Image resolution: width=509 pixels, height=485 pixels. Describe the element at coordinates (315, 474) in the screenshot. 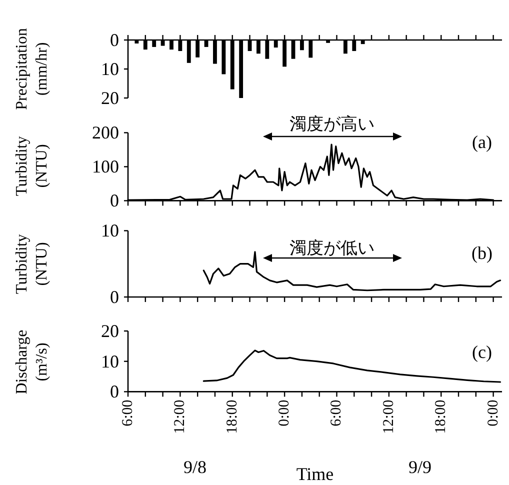

I see `x-axis-title: Time` at that location.